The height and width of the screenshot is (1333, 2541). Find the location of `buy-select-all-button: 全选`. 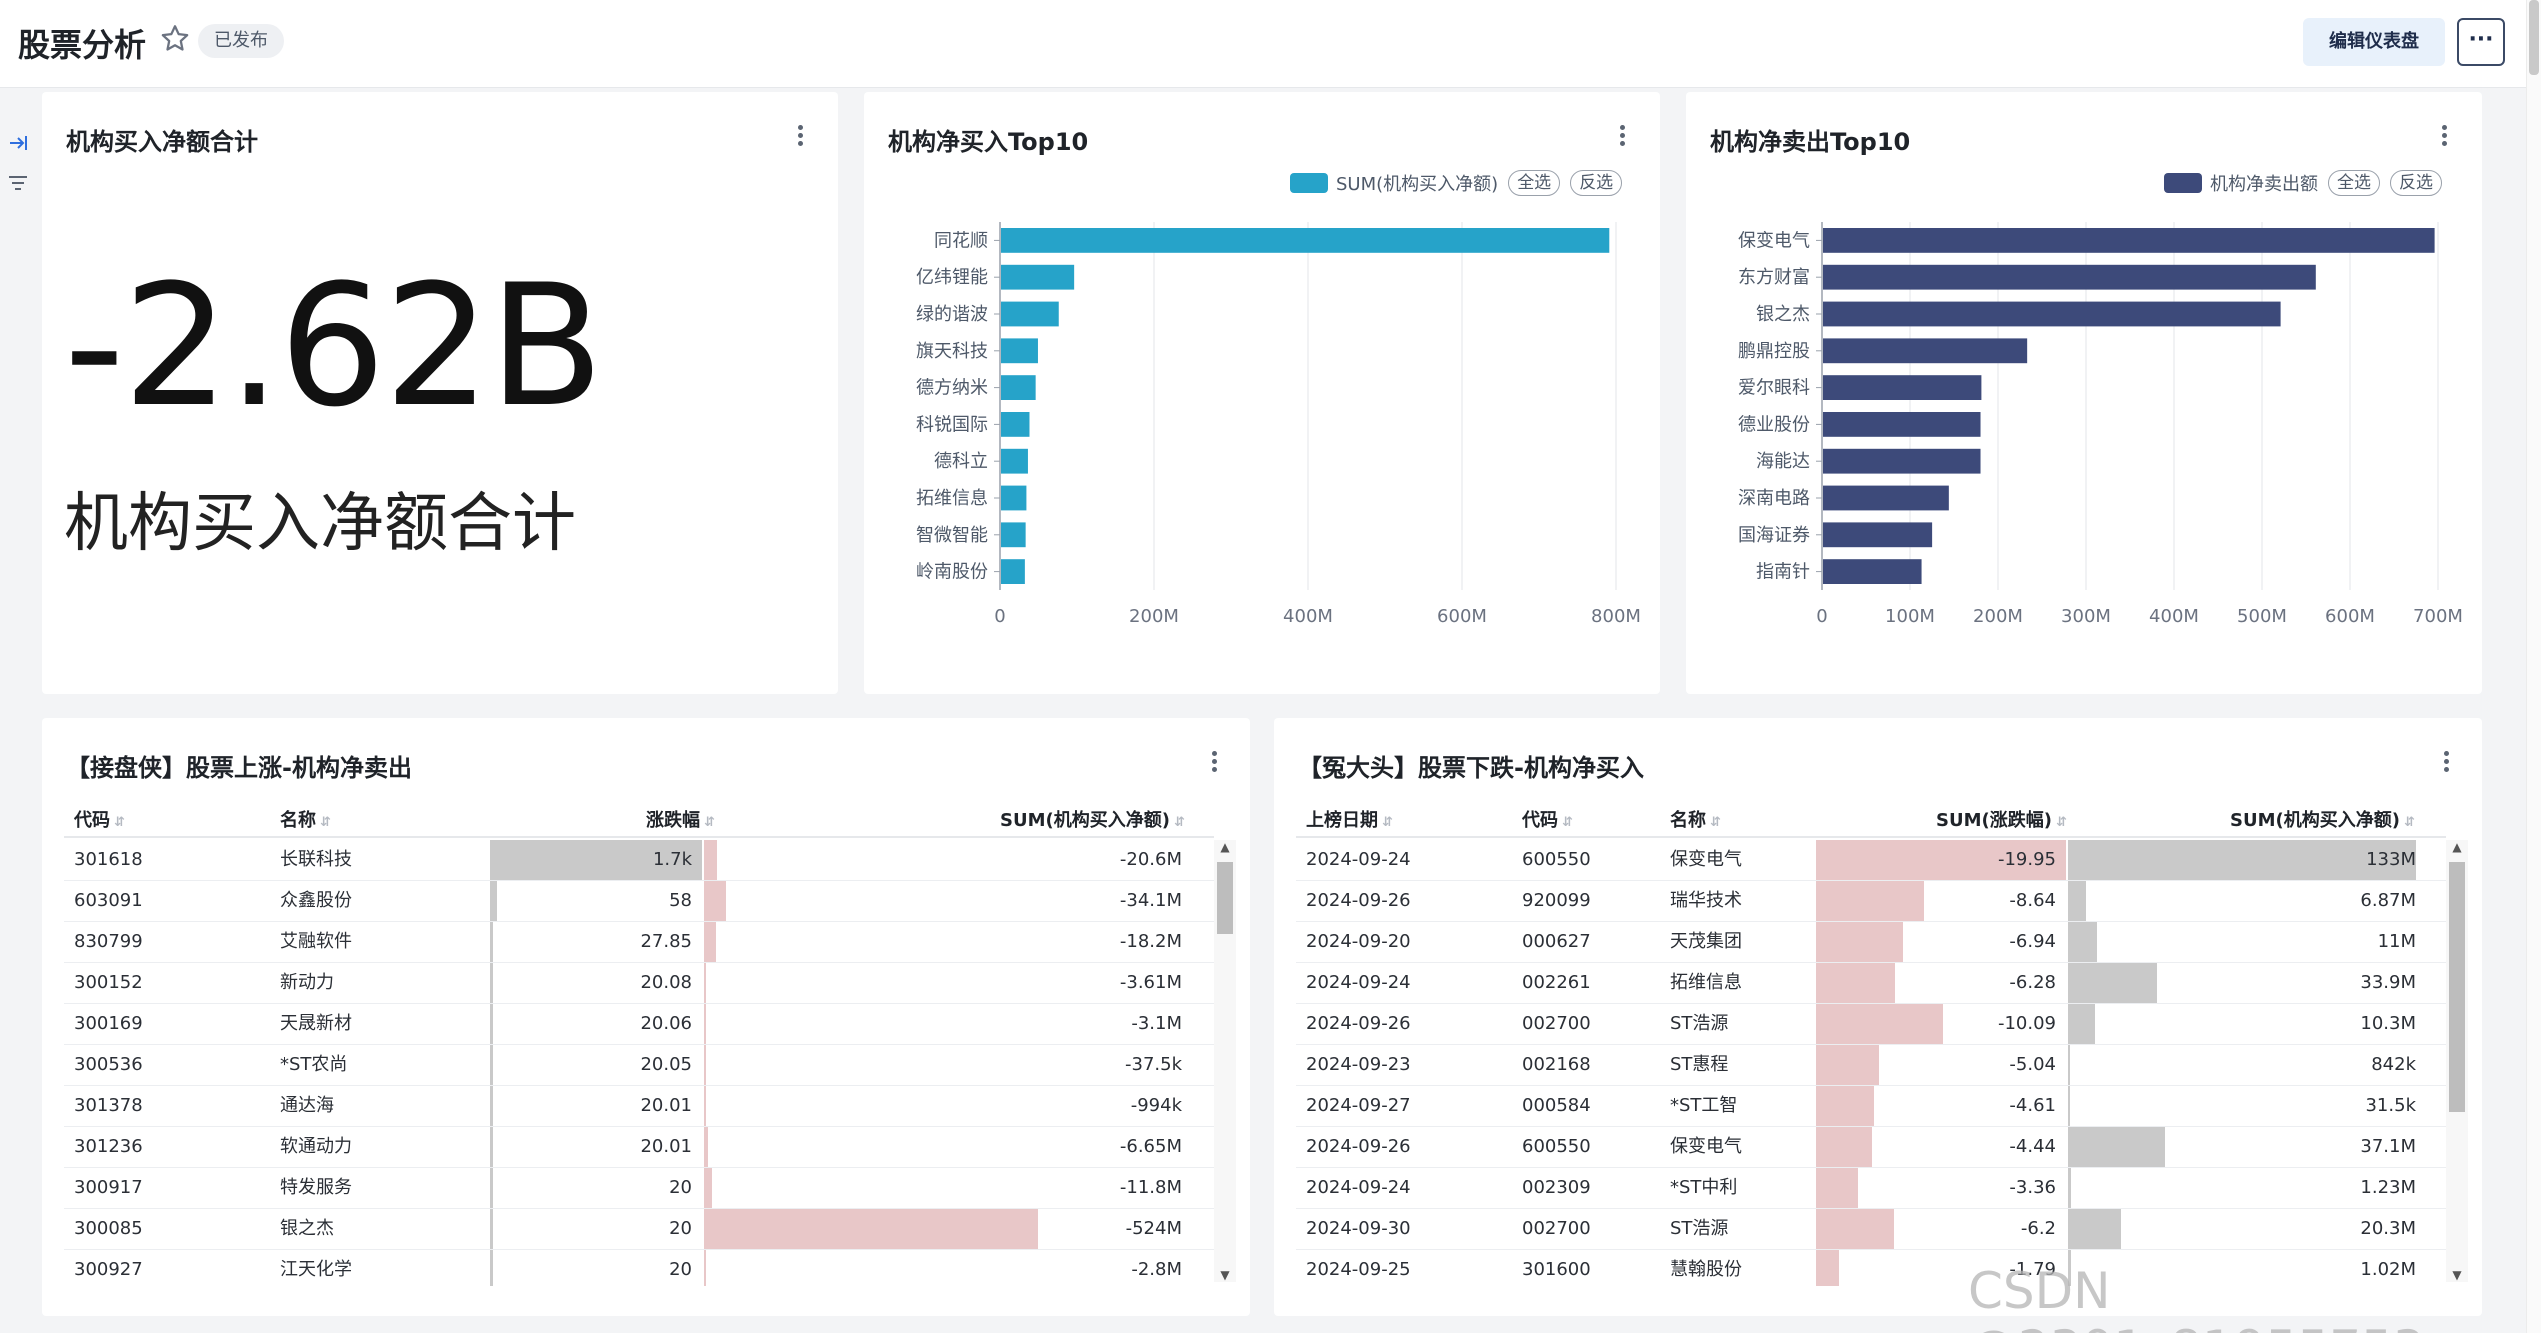

buy-select-all-button: 全选 is located at coordinates (1534, 183).